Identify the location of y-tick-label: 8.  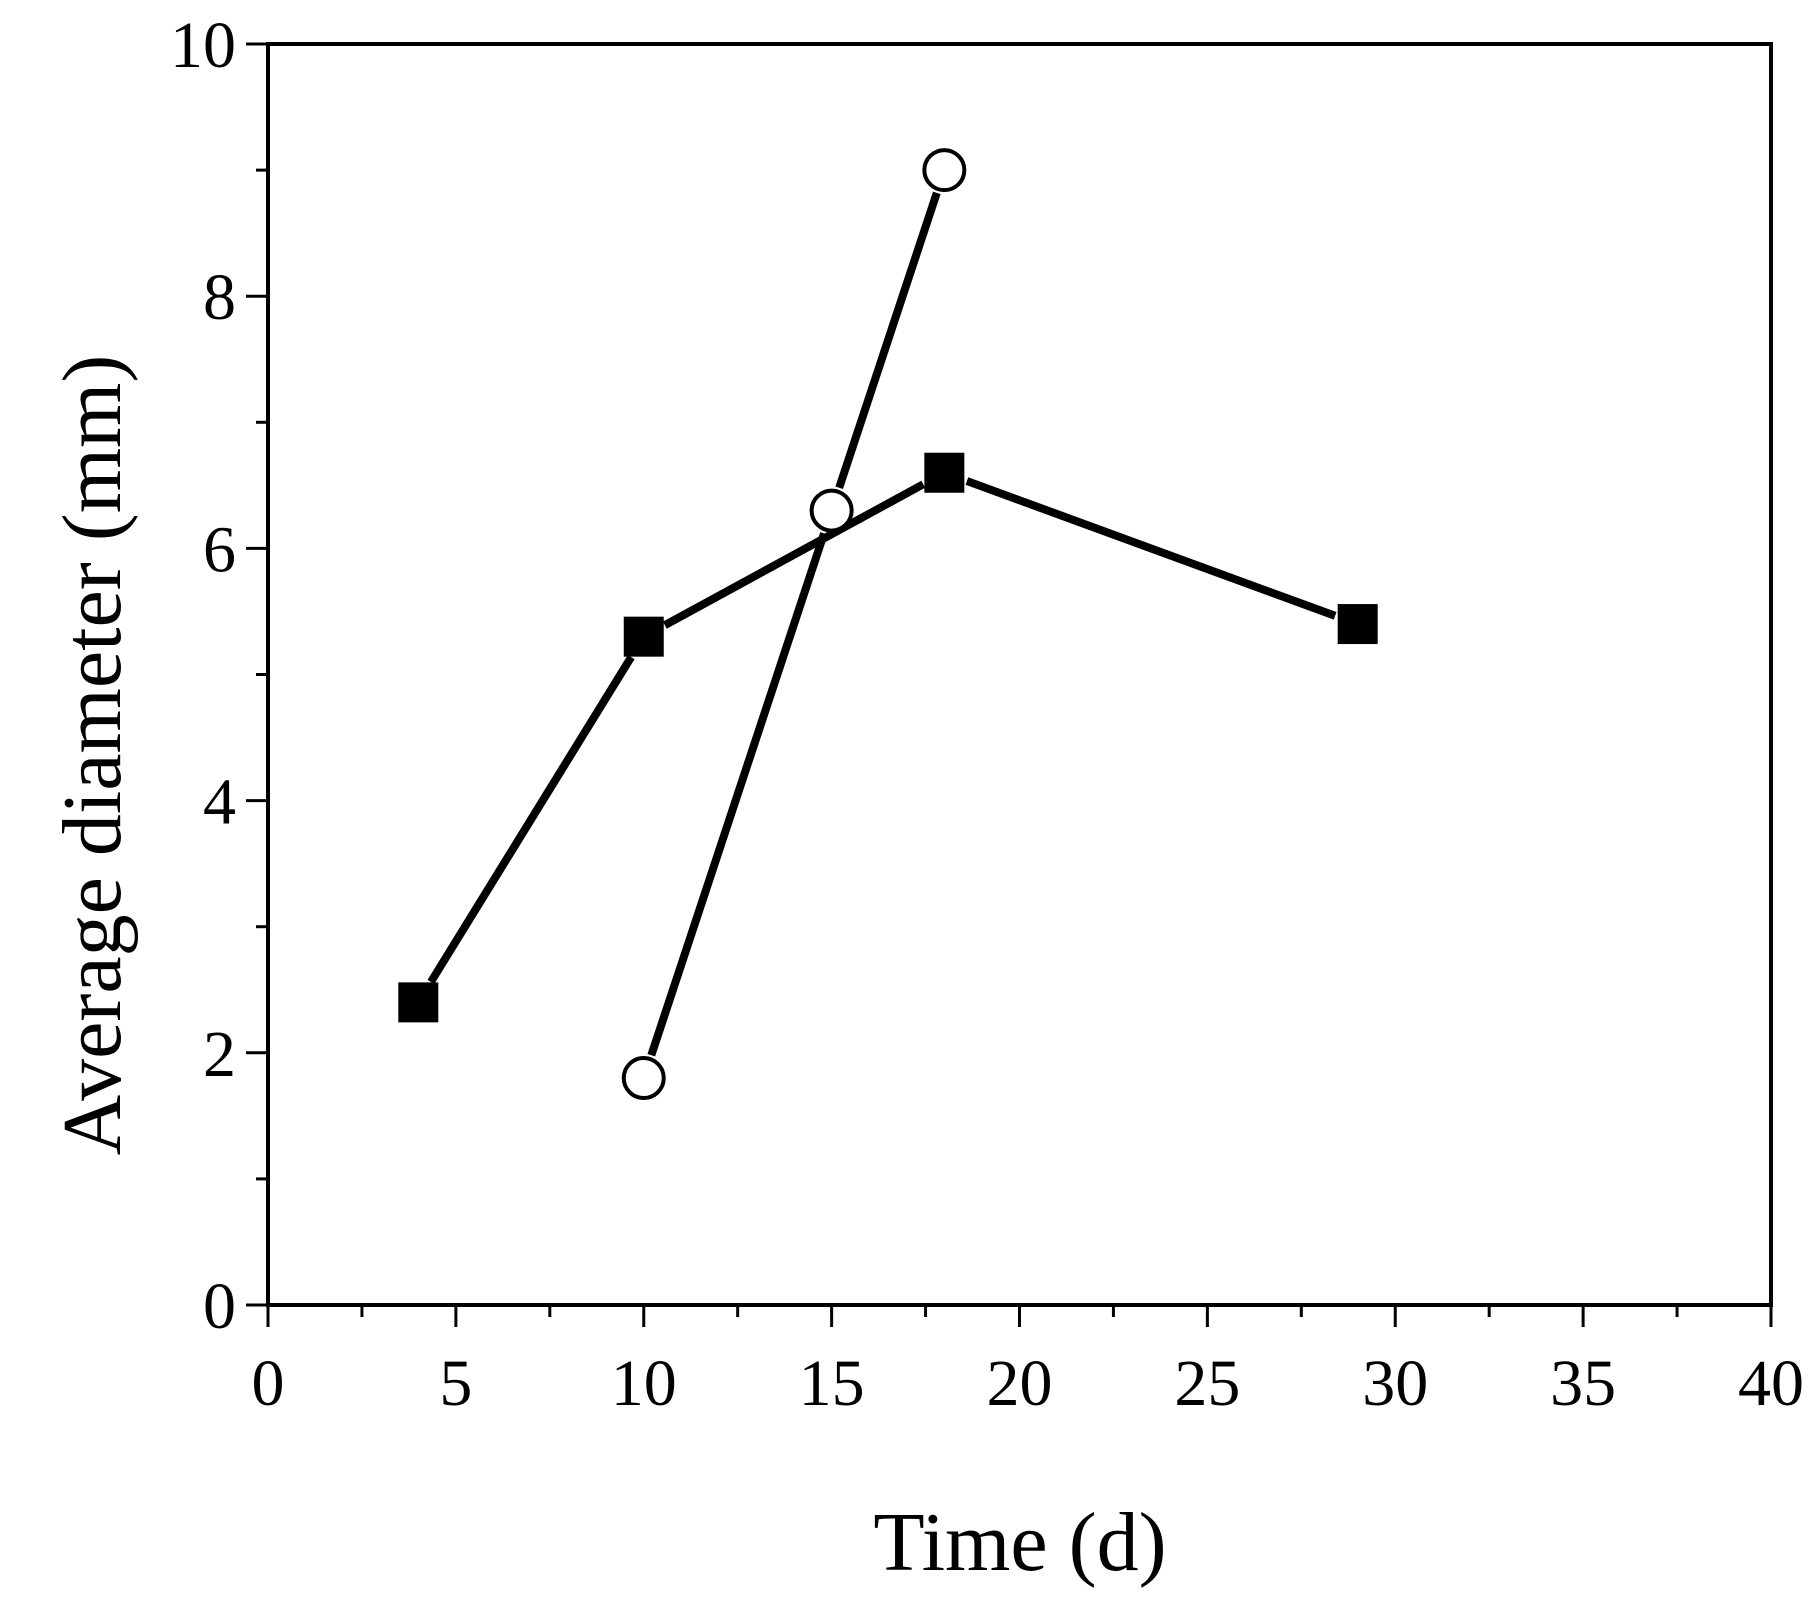
(219, 297).